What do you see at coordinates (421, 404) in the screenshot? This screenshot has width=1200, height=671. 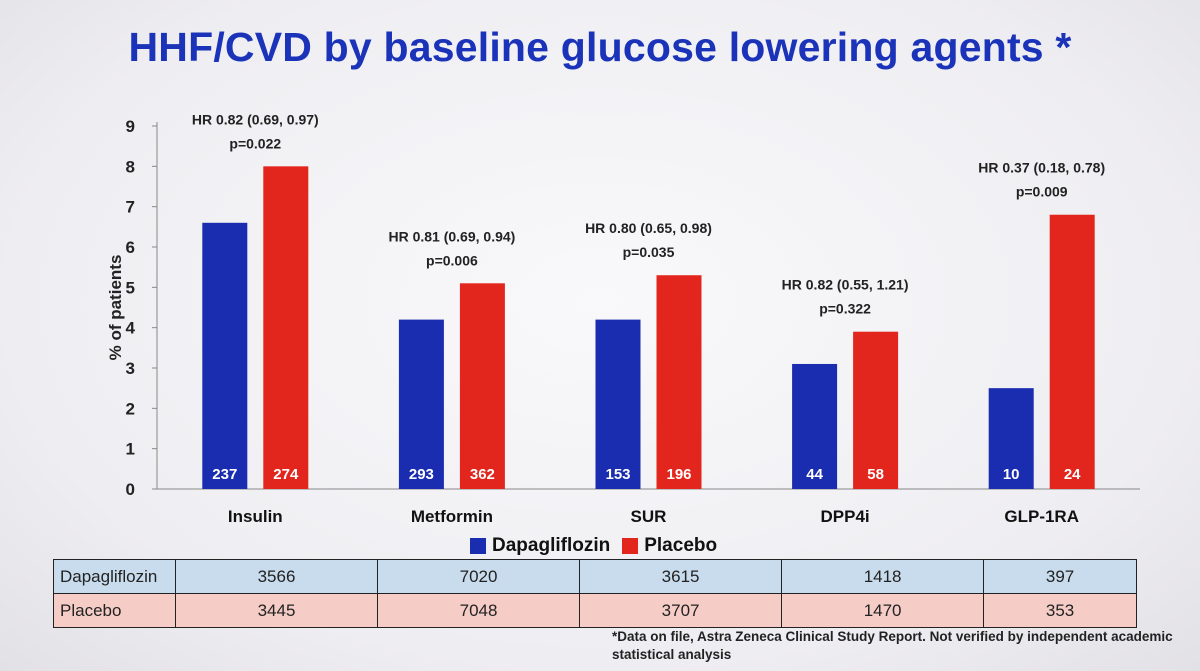 I see `bar-dapagliflozin-metformin` at bounding box center [421, 404].